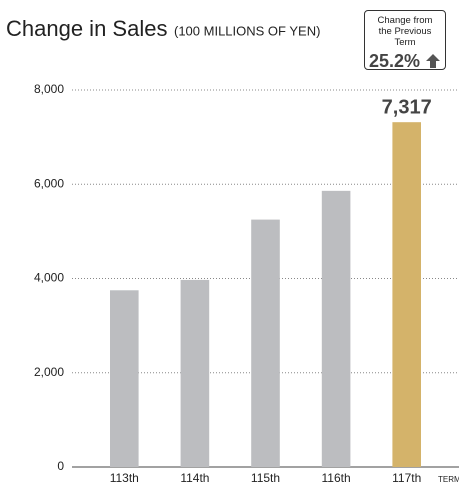 The height and width of the screenshot is (485, 459). I want to click on chart-title: Change in Sales, so click(86, 28).